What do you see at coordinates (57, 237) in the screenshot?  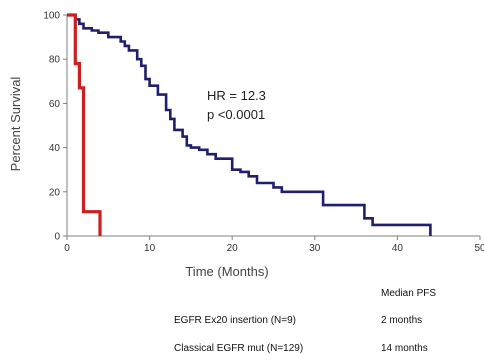 I see `y-tick-label: 0` at bounding box center [57, 237].